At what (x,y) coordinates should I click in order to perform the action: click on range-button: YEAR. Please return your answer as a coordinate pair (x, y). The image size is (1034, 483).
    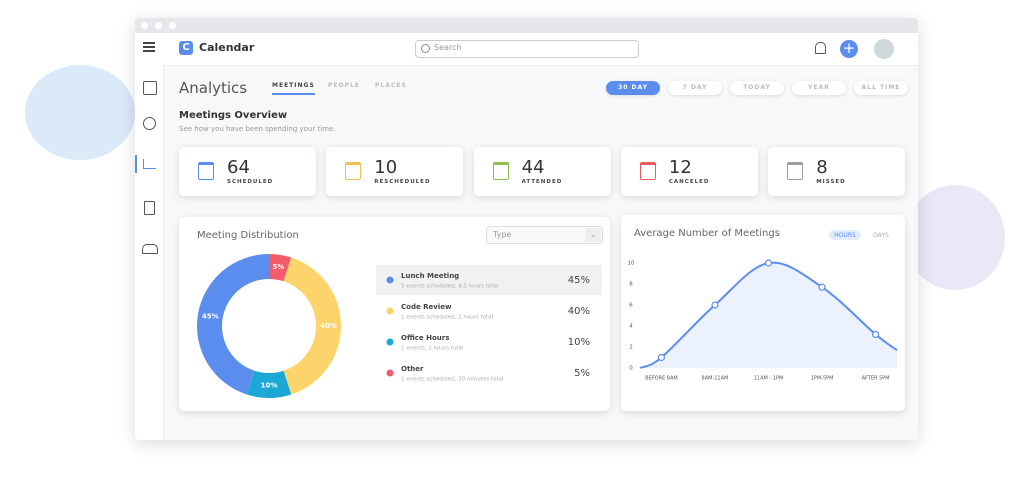
    Looking at the image, I should click on (819, 88).